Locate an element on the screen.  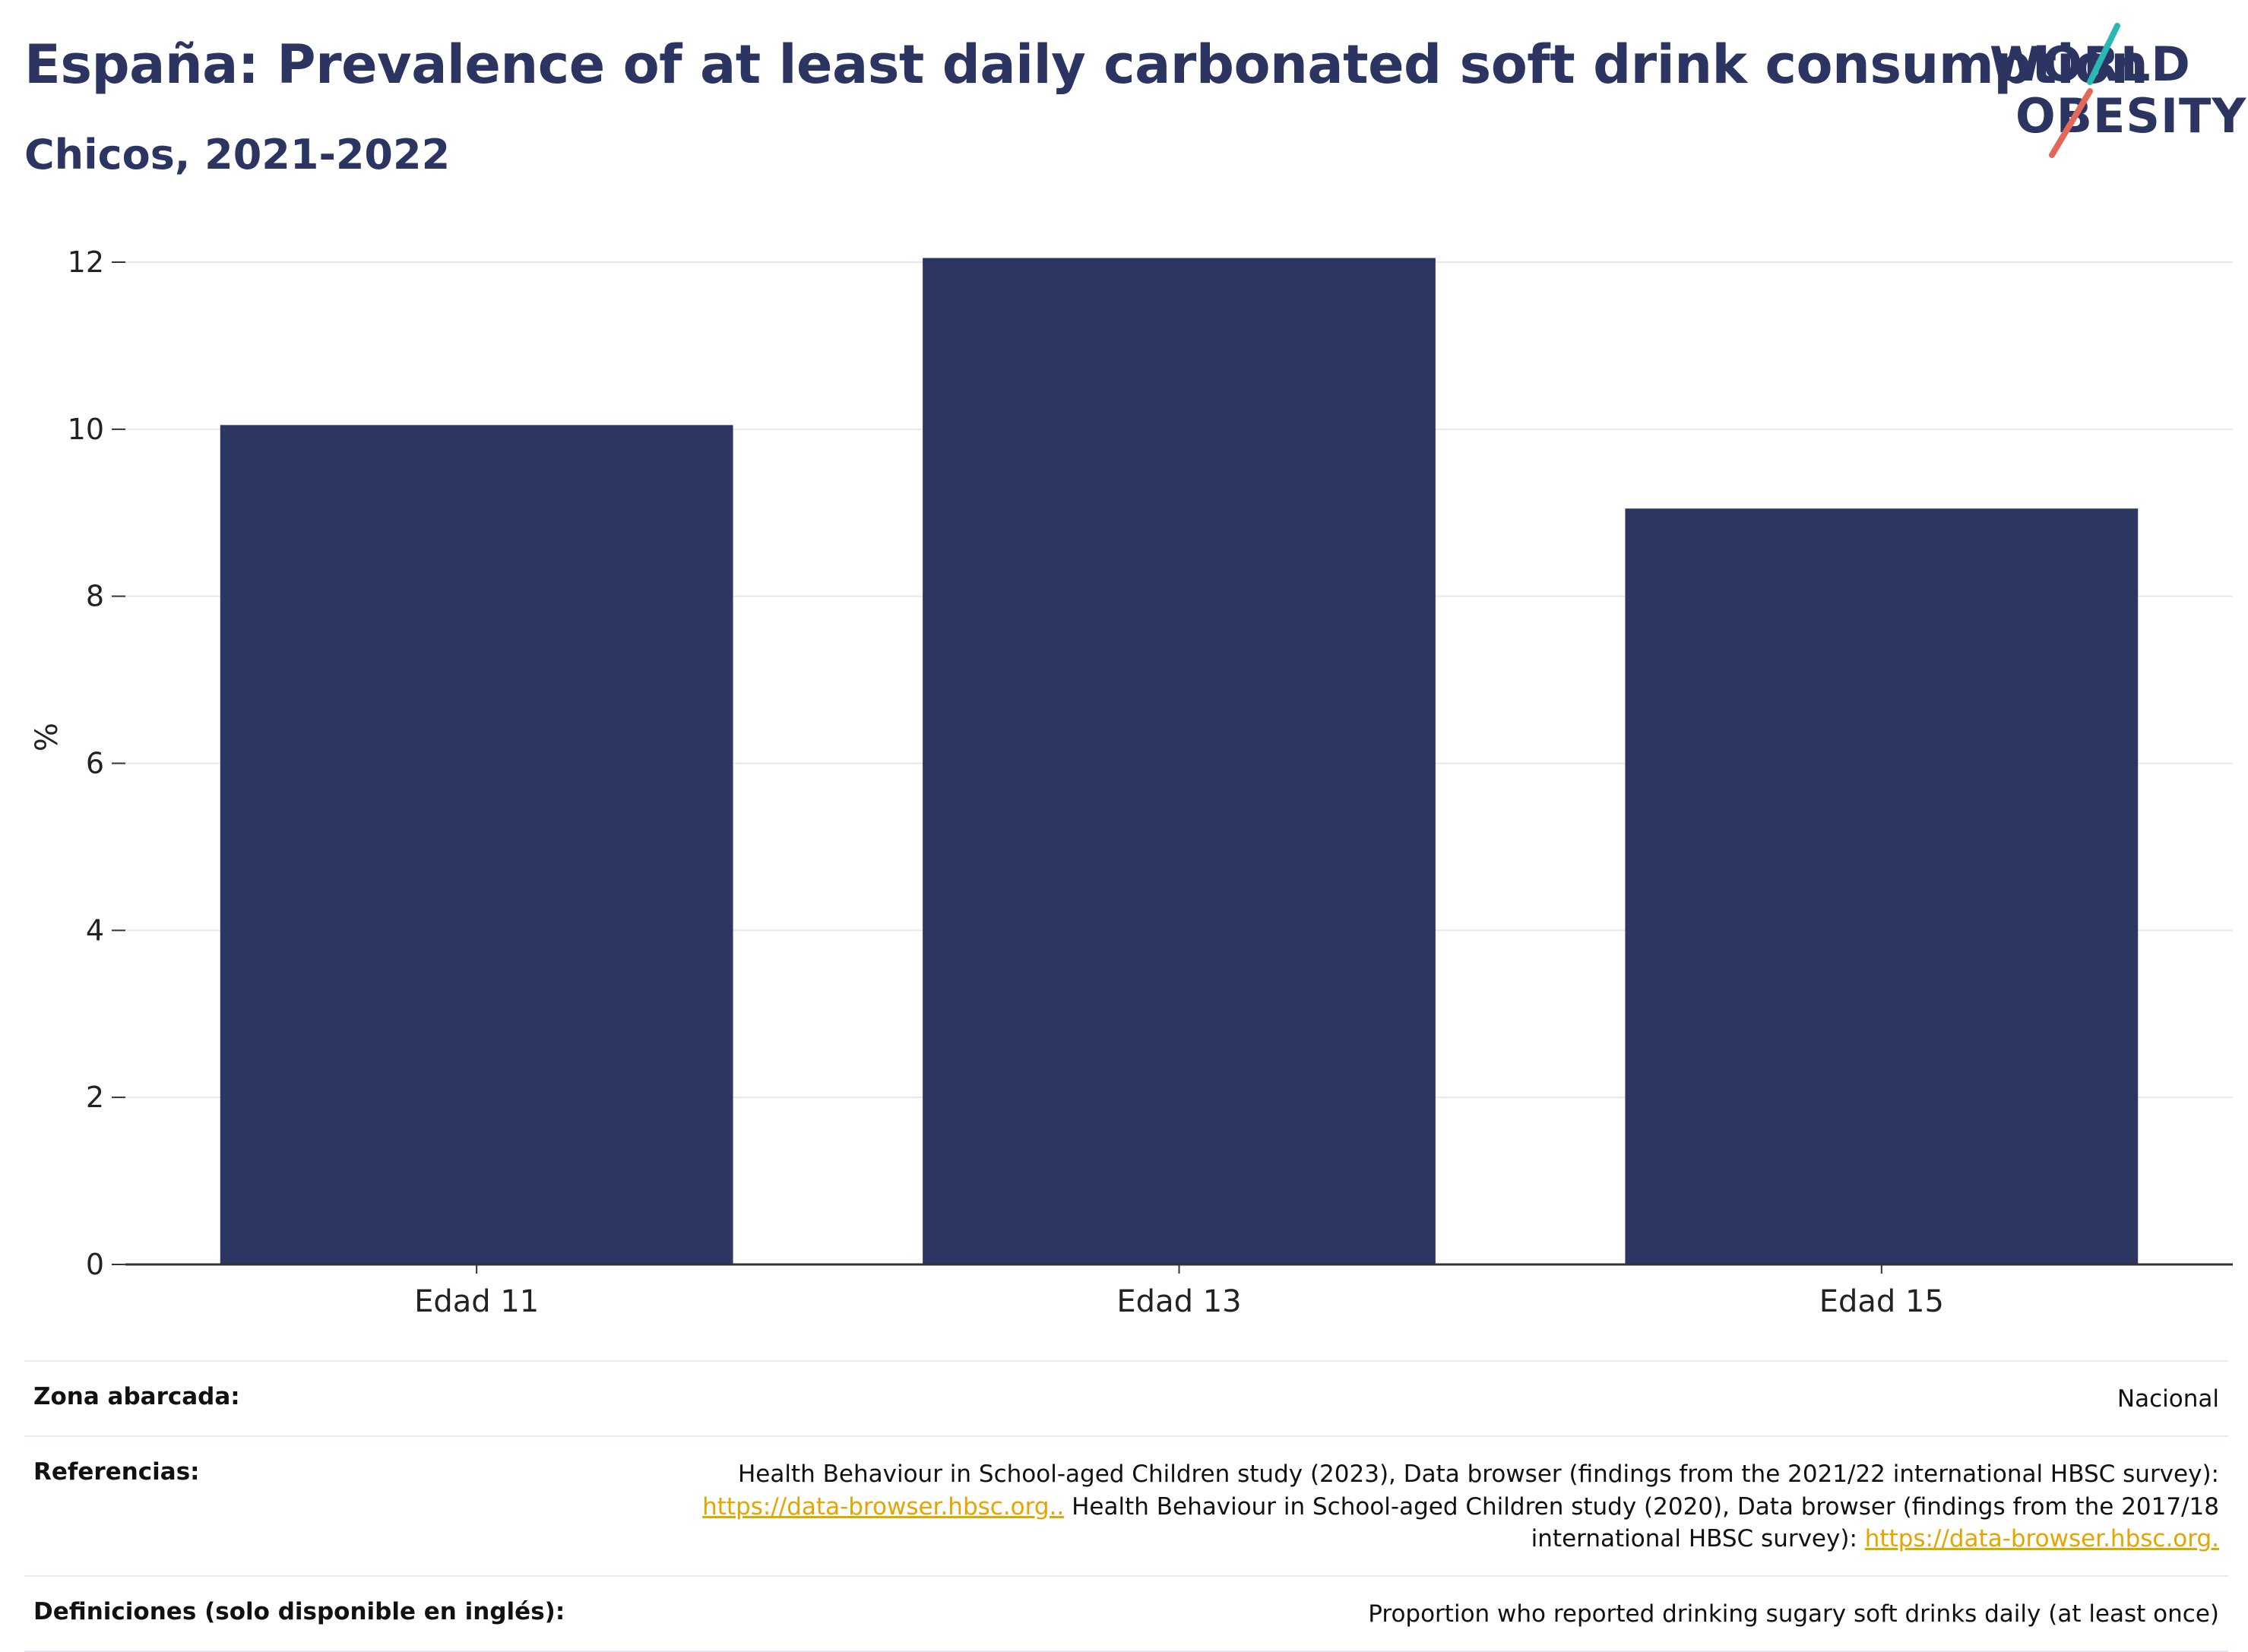
axes is located at coordinates (1179, 1268).